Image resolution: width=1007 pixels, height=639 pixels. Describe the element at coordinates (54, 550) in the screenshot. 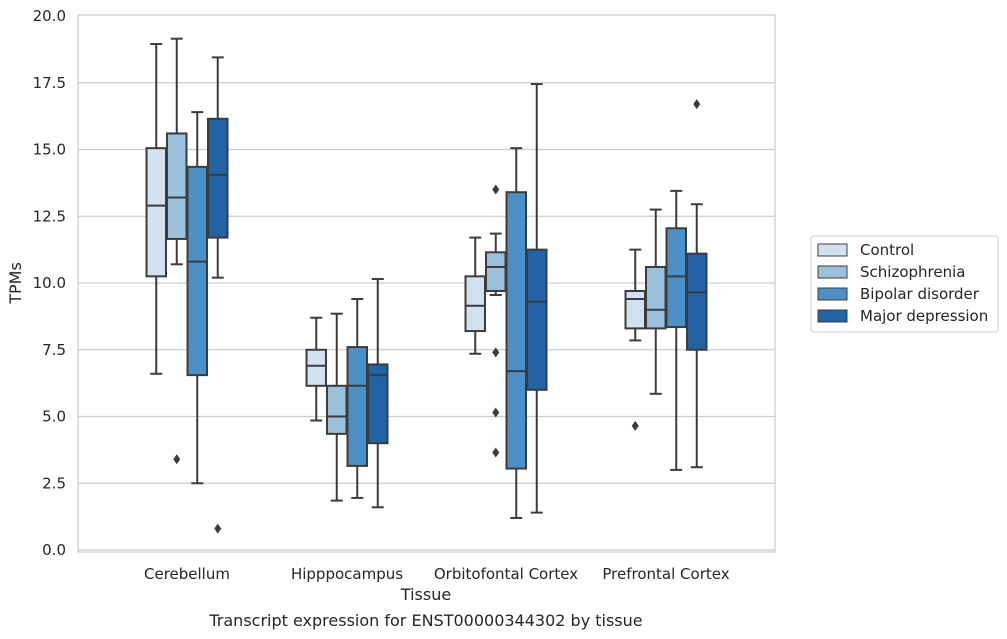

I see `y-tick-label: 0.0` at that location.